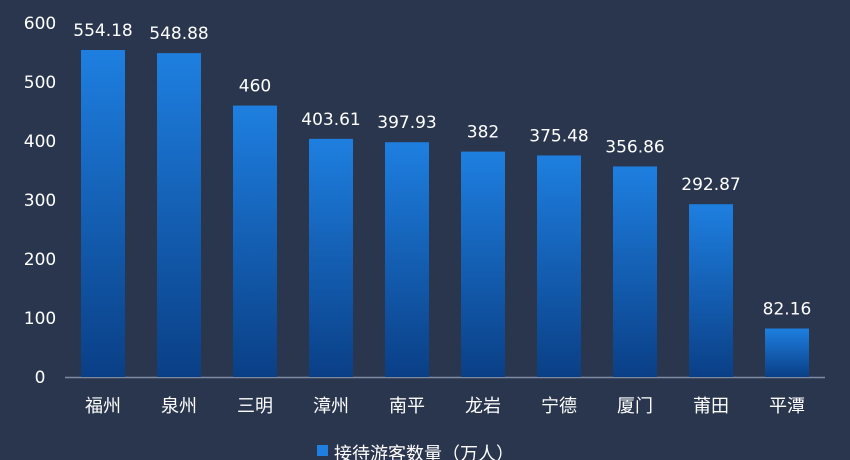  Describe the element at coordinates (483, 133) in the screenshot. I see `data-label: 382` at that location.